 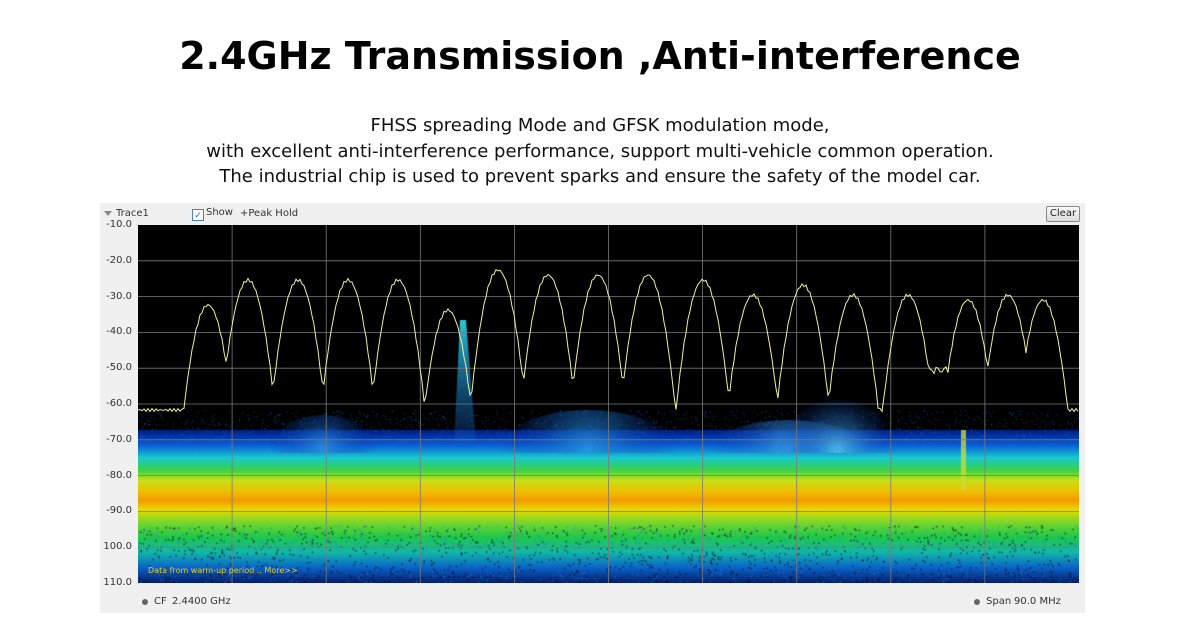 I want to click on y-tick-label: -50.0, so click(x=119, y=367).